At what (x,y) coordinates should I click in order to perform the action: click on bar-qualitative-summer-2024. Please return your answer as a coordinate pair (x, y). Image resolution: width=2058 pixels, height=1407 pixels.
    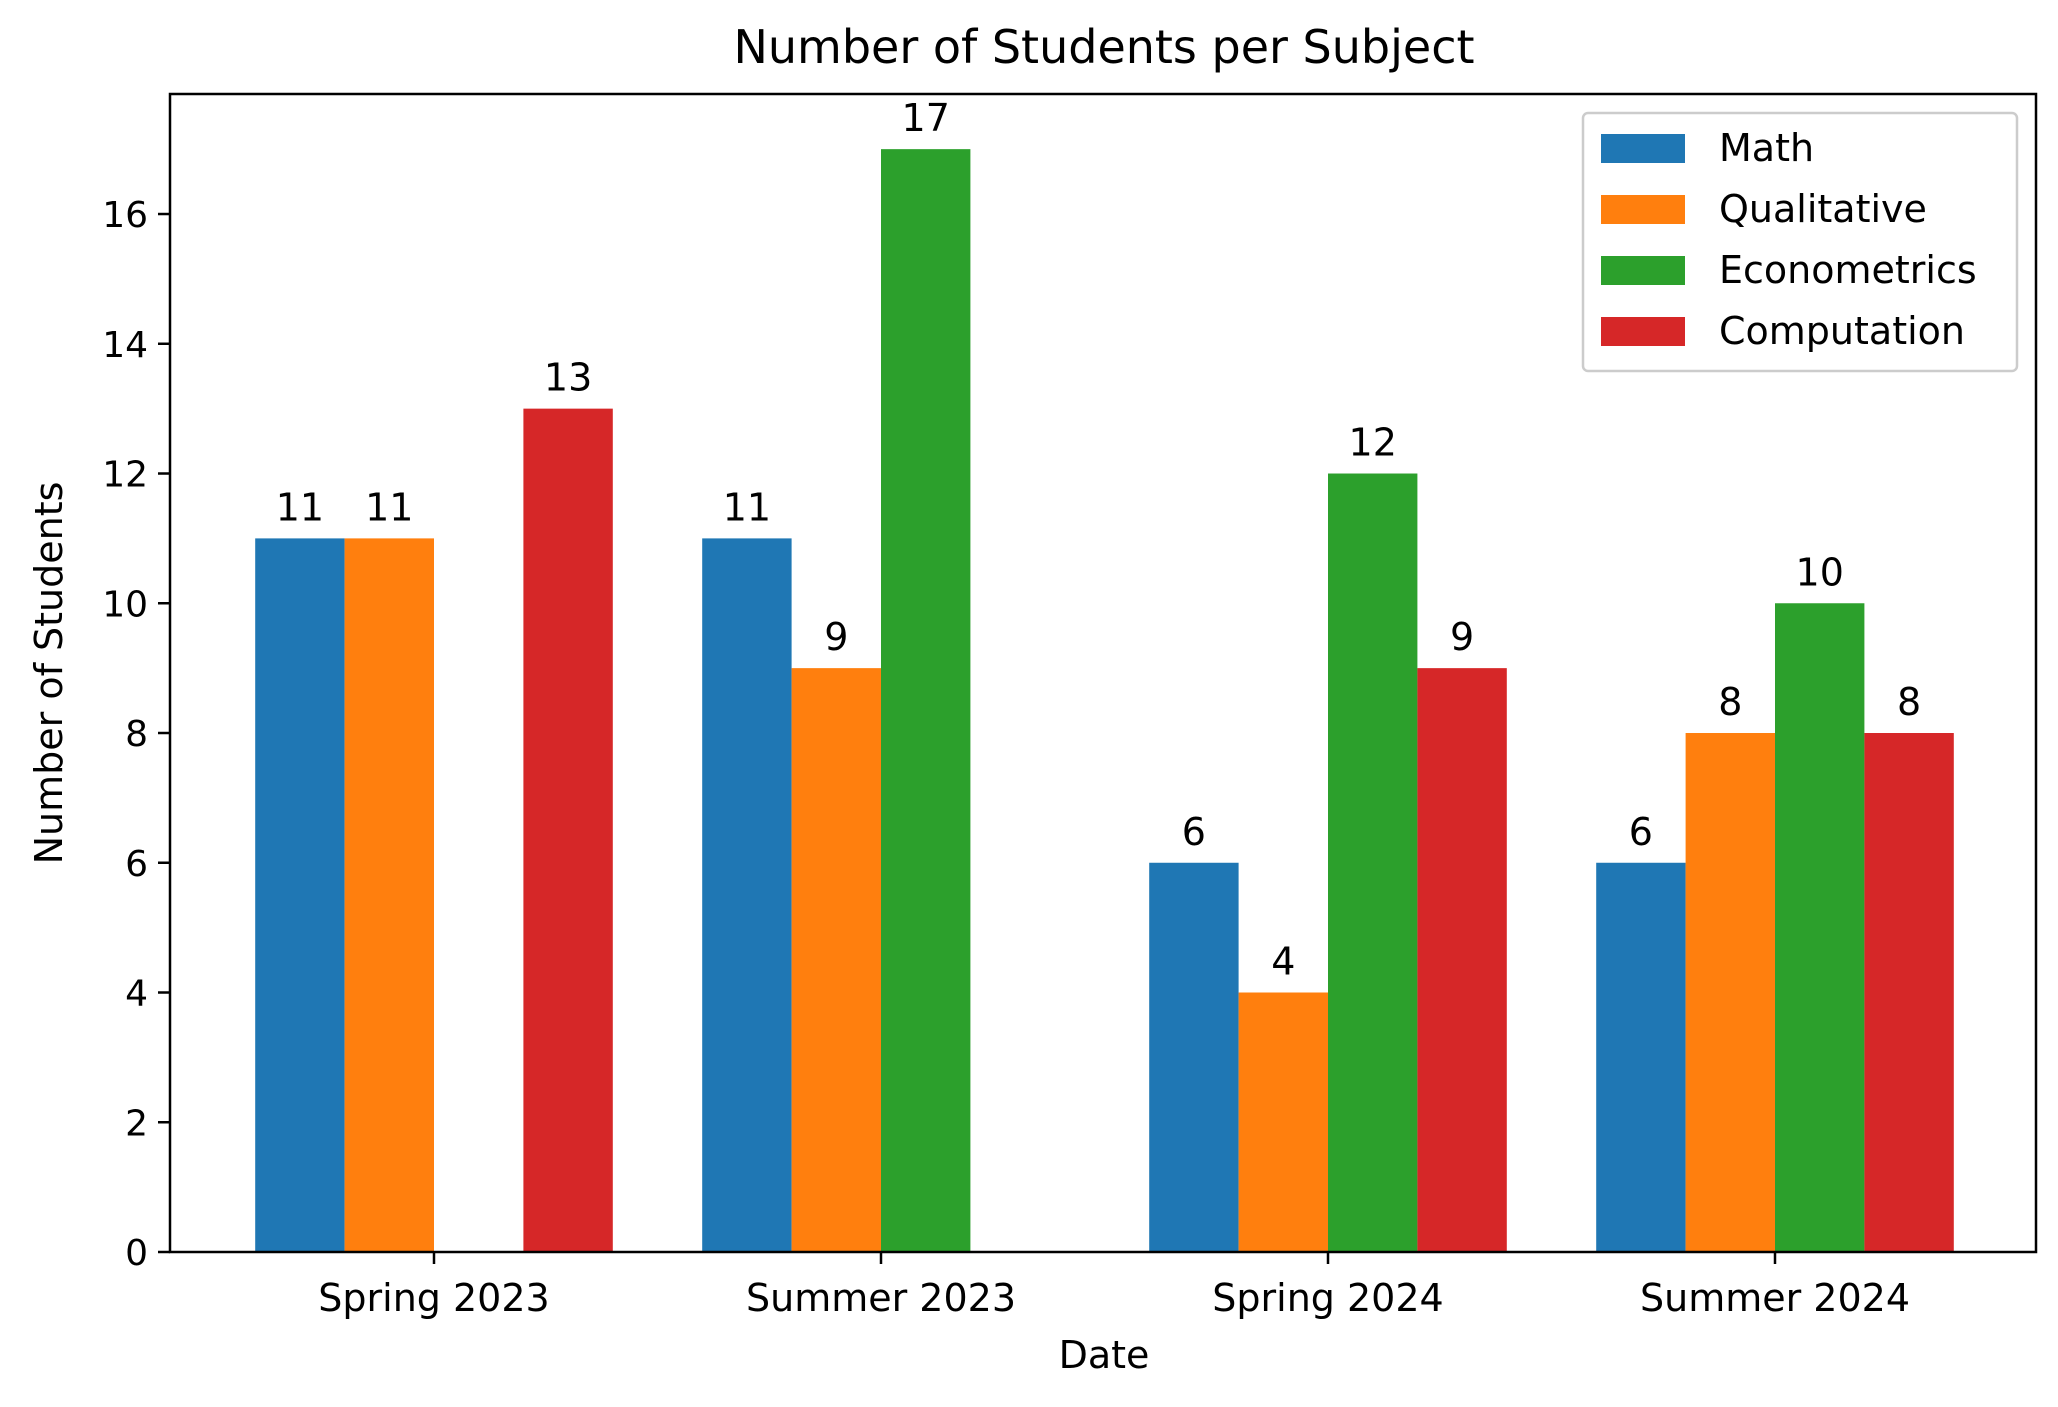
    Looking at the image, I should click on (1730, 992).